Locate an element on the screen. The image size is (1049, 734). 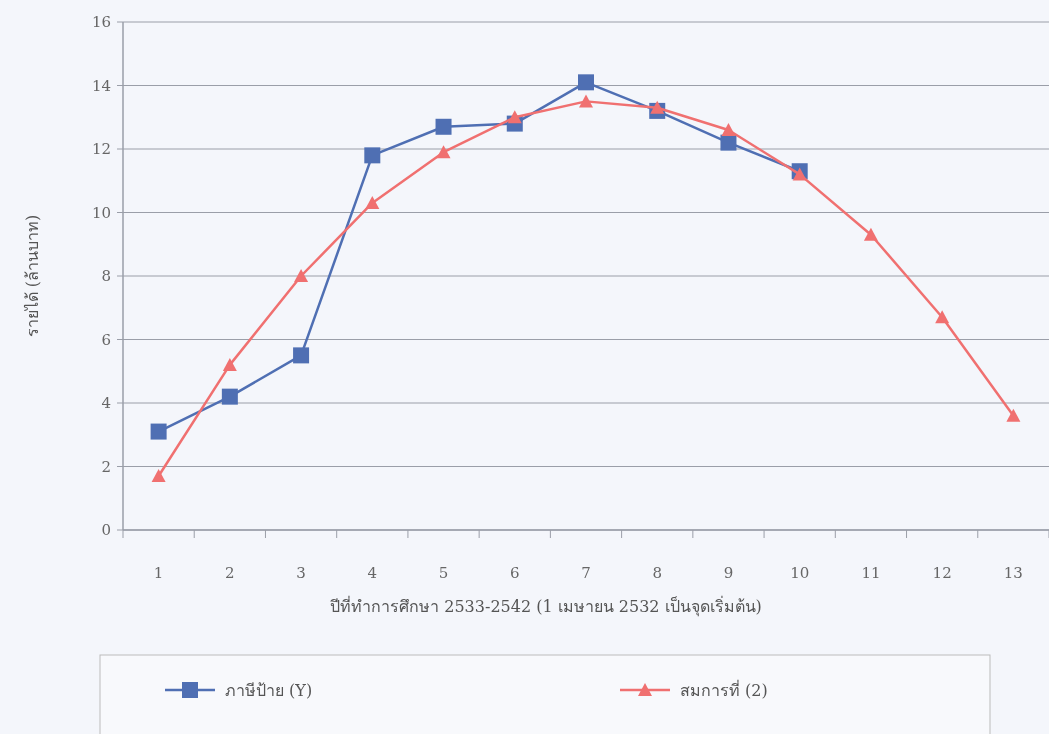
x-tick-label: 11 is located at coordinates (871, 573).